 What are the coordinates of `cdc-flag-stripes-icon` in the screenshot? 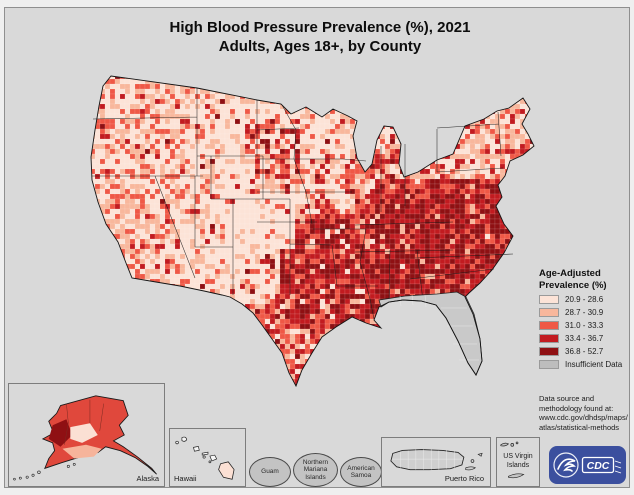 It's located at (618, 467).